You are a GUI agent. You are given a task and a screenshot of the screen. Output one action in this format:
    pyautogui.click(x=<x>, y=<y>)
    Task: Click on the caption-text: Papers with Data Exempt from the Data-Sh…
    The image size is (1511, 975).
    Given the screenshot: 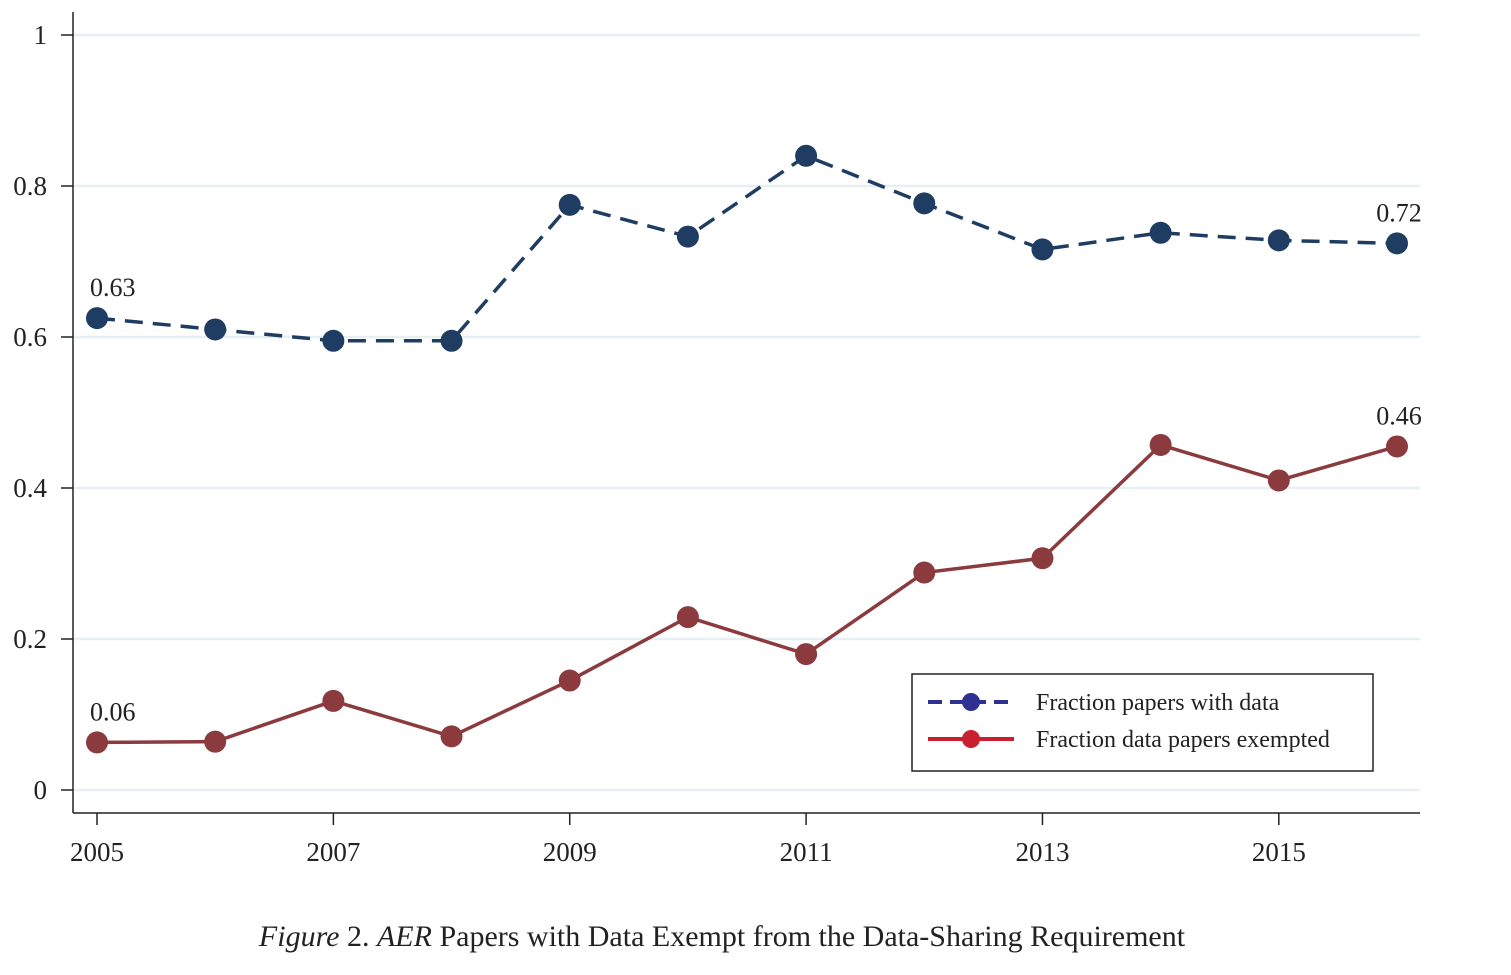 What is the action you would take?
    pyautogui.click(x=808, y=936)
    